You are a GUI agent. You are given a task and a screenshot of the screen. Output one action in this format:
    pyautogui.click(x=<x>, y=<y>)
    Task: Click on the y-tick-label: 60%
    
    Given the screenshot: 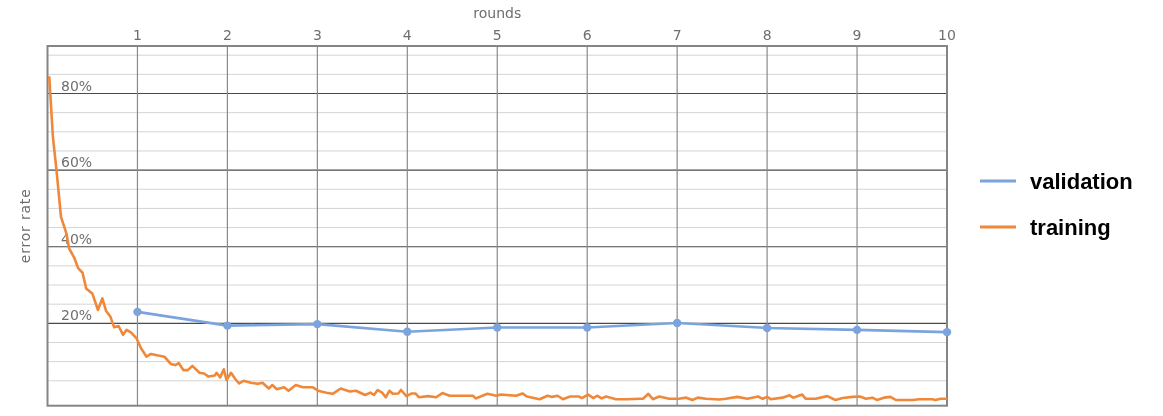 What is the action you would take?
    pyautogui.click(x=77, y=162)
    